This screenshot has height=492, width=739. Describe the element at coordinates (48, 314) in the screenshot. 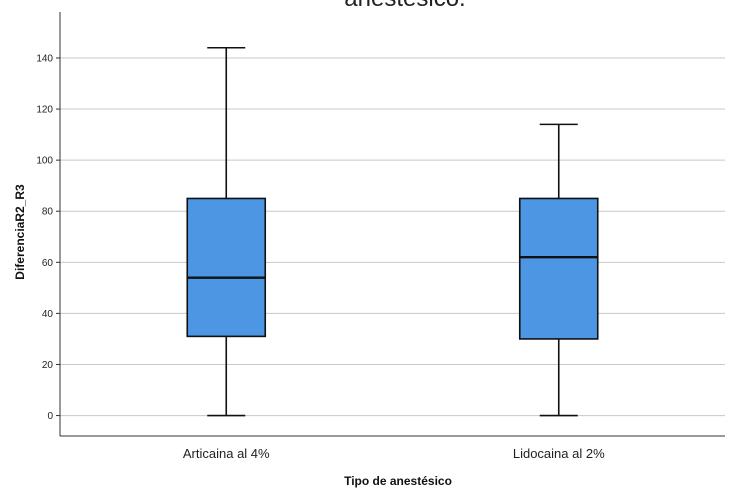

I see `y-tick-label: 40` at that location.